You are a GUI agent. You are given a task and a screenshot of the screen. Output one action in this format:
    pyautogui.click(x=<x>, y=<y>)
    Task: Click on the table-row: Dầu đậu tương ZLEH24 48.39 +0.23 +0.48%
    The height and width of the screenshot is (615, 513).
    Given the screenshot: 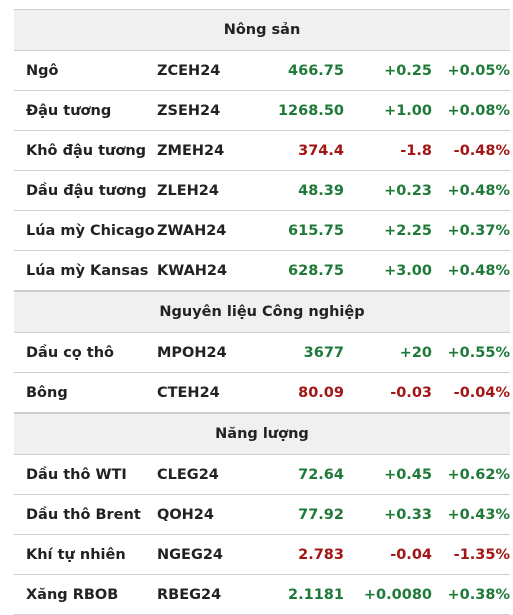 What is the action you would take?
    pyautogui.click(x=262, y=191)
    